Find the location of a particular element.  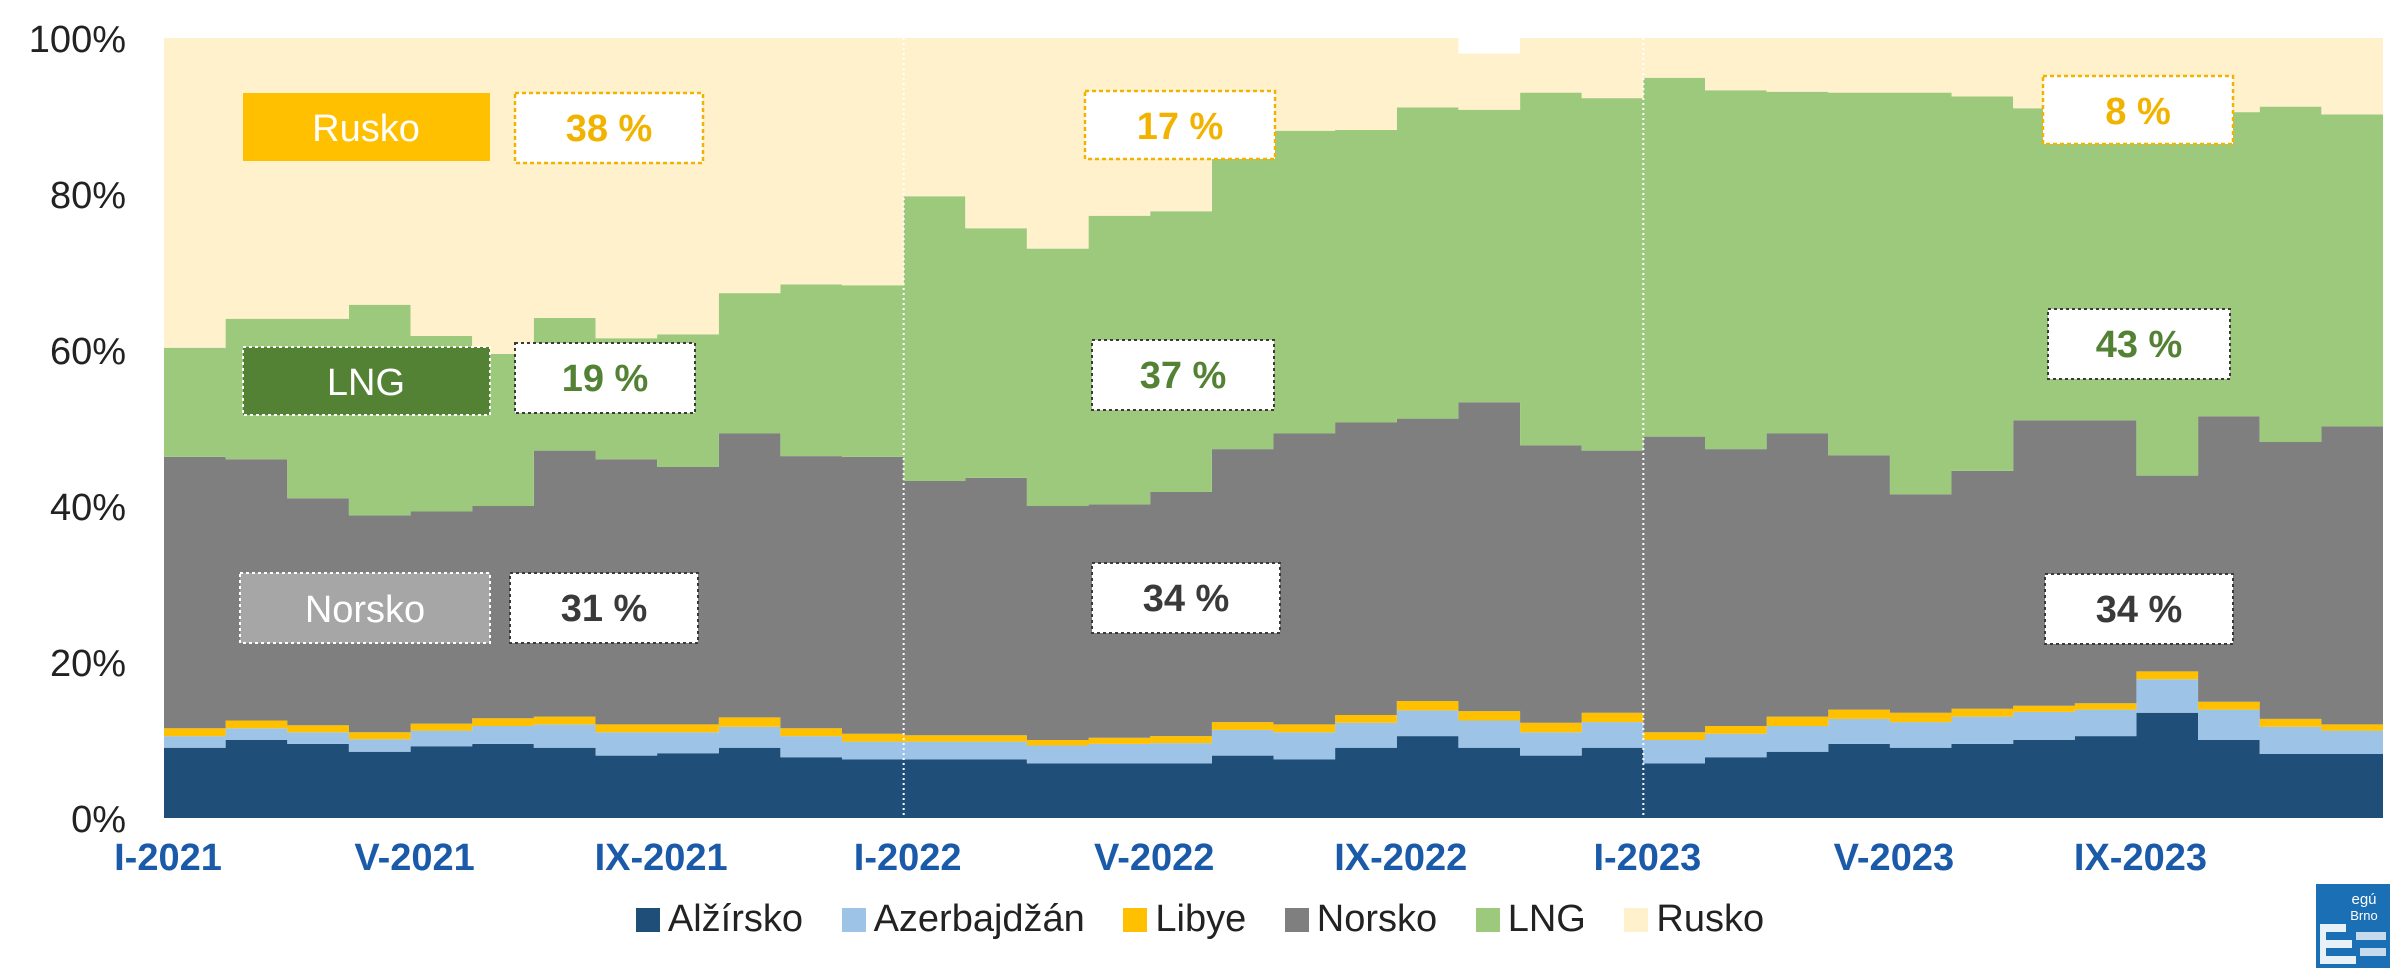

legend-item-libye: Libye is located at coordinates (1184, 919).